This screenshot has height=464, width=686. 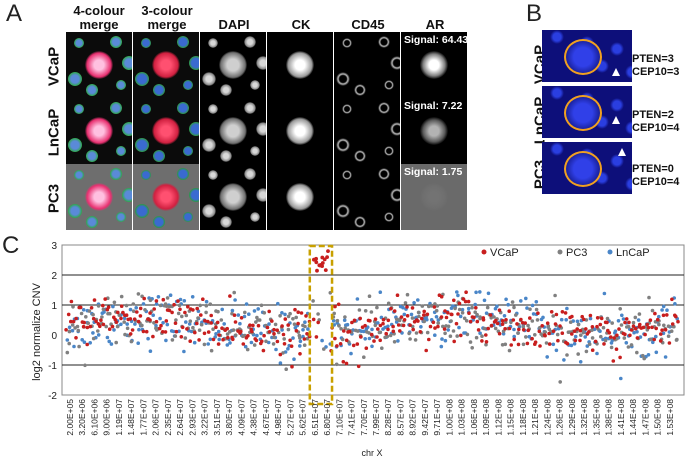 I want to click on x-tick-label: 1.09E+08, so click(x=486, y=417).